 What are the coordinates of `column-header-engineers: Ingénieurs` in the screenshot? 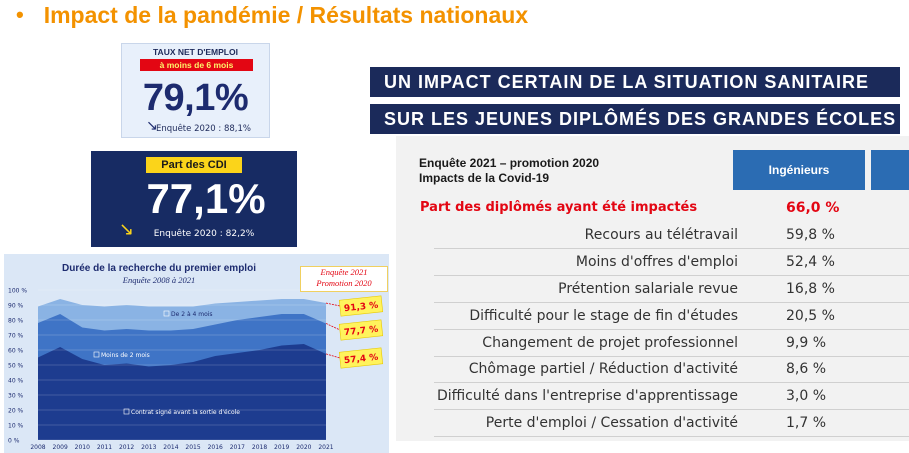 It's located at (799, 170).